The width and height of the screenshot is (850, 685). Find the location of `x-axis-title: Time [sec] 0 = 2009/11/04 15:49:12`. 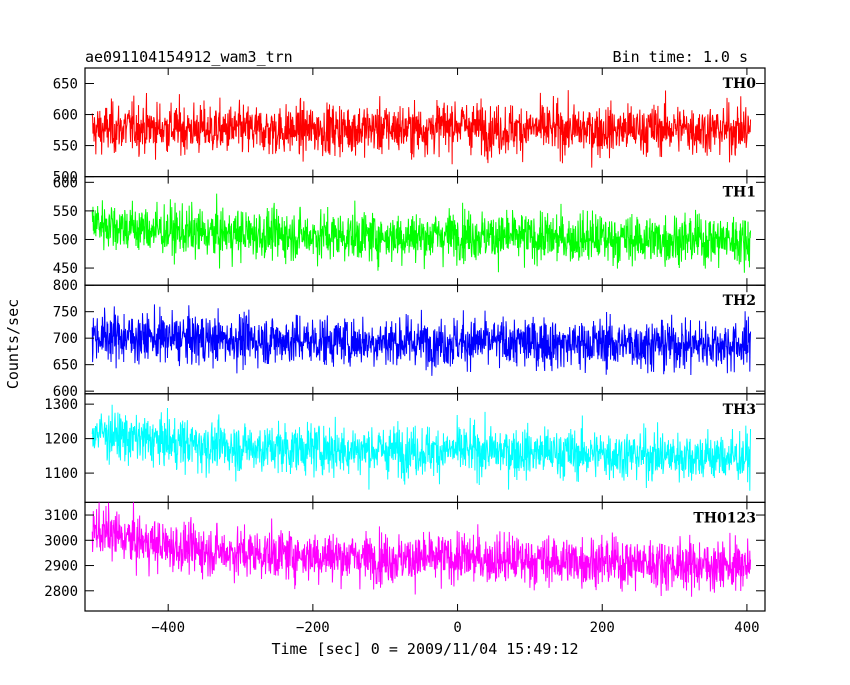

x-axis-title: Time [sec] 0 = 2009/11/04 15:49:12 is located at coordinates (424, 649).